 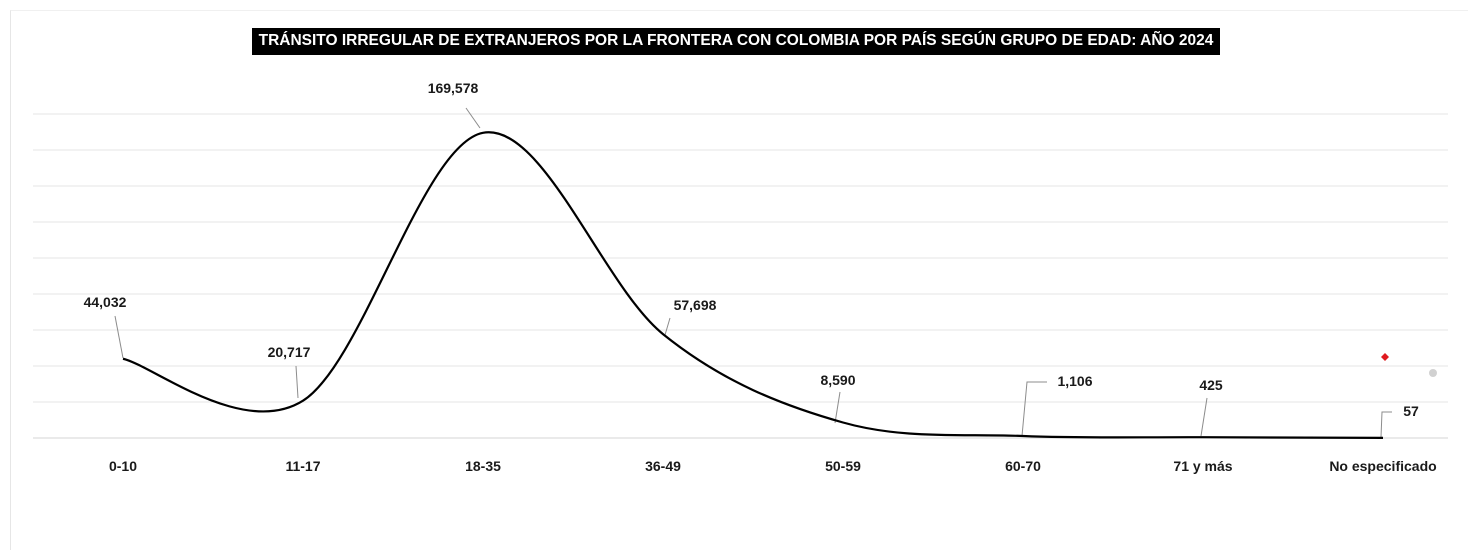 What do you see at coordinates (1411, 411) in the screenshot?
I see `data-label: 57` at bounding box center [1411, 411].